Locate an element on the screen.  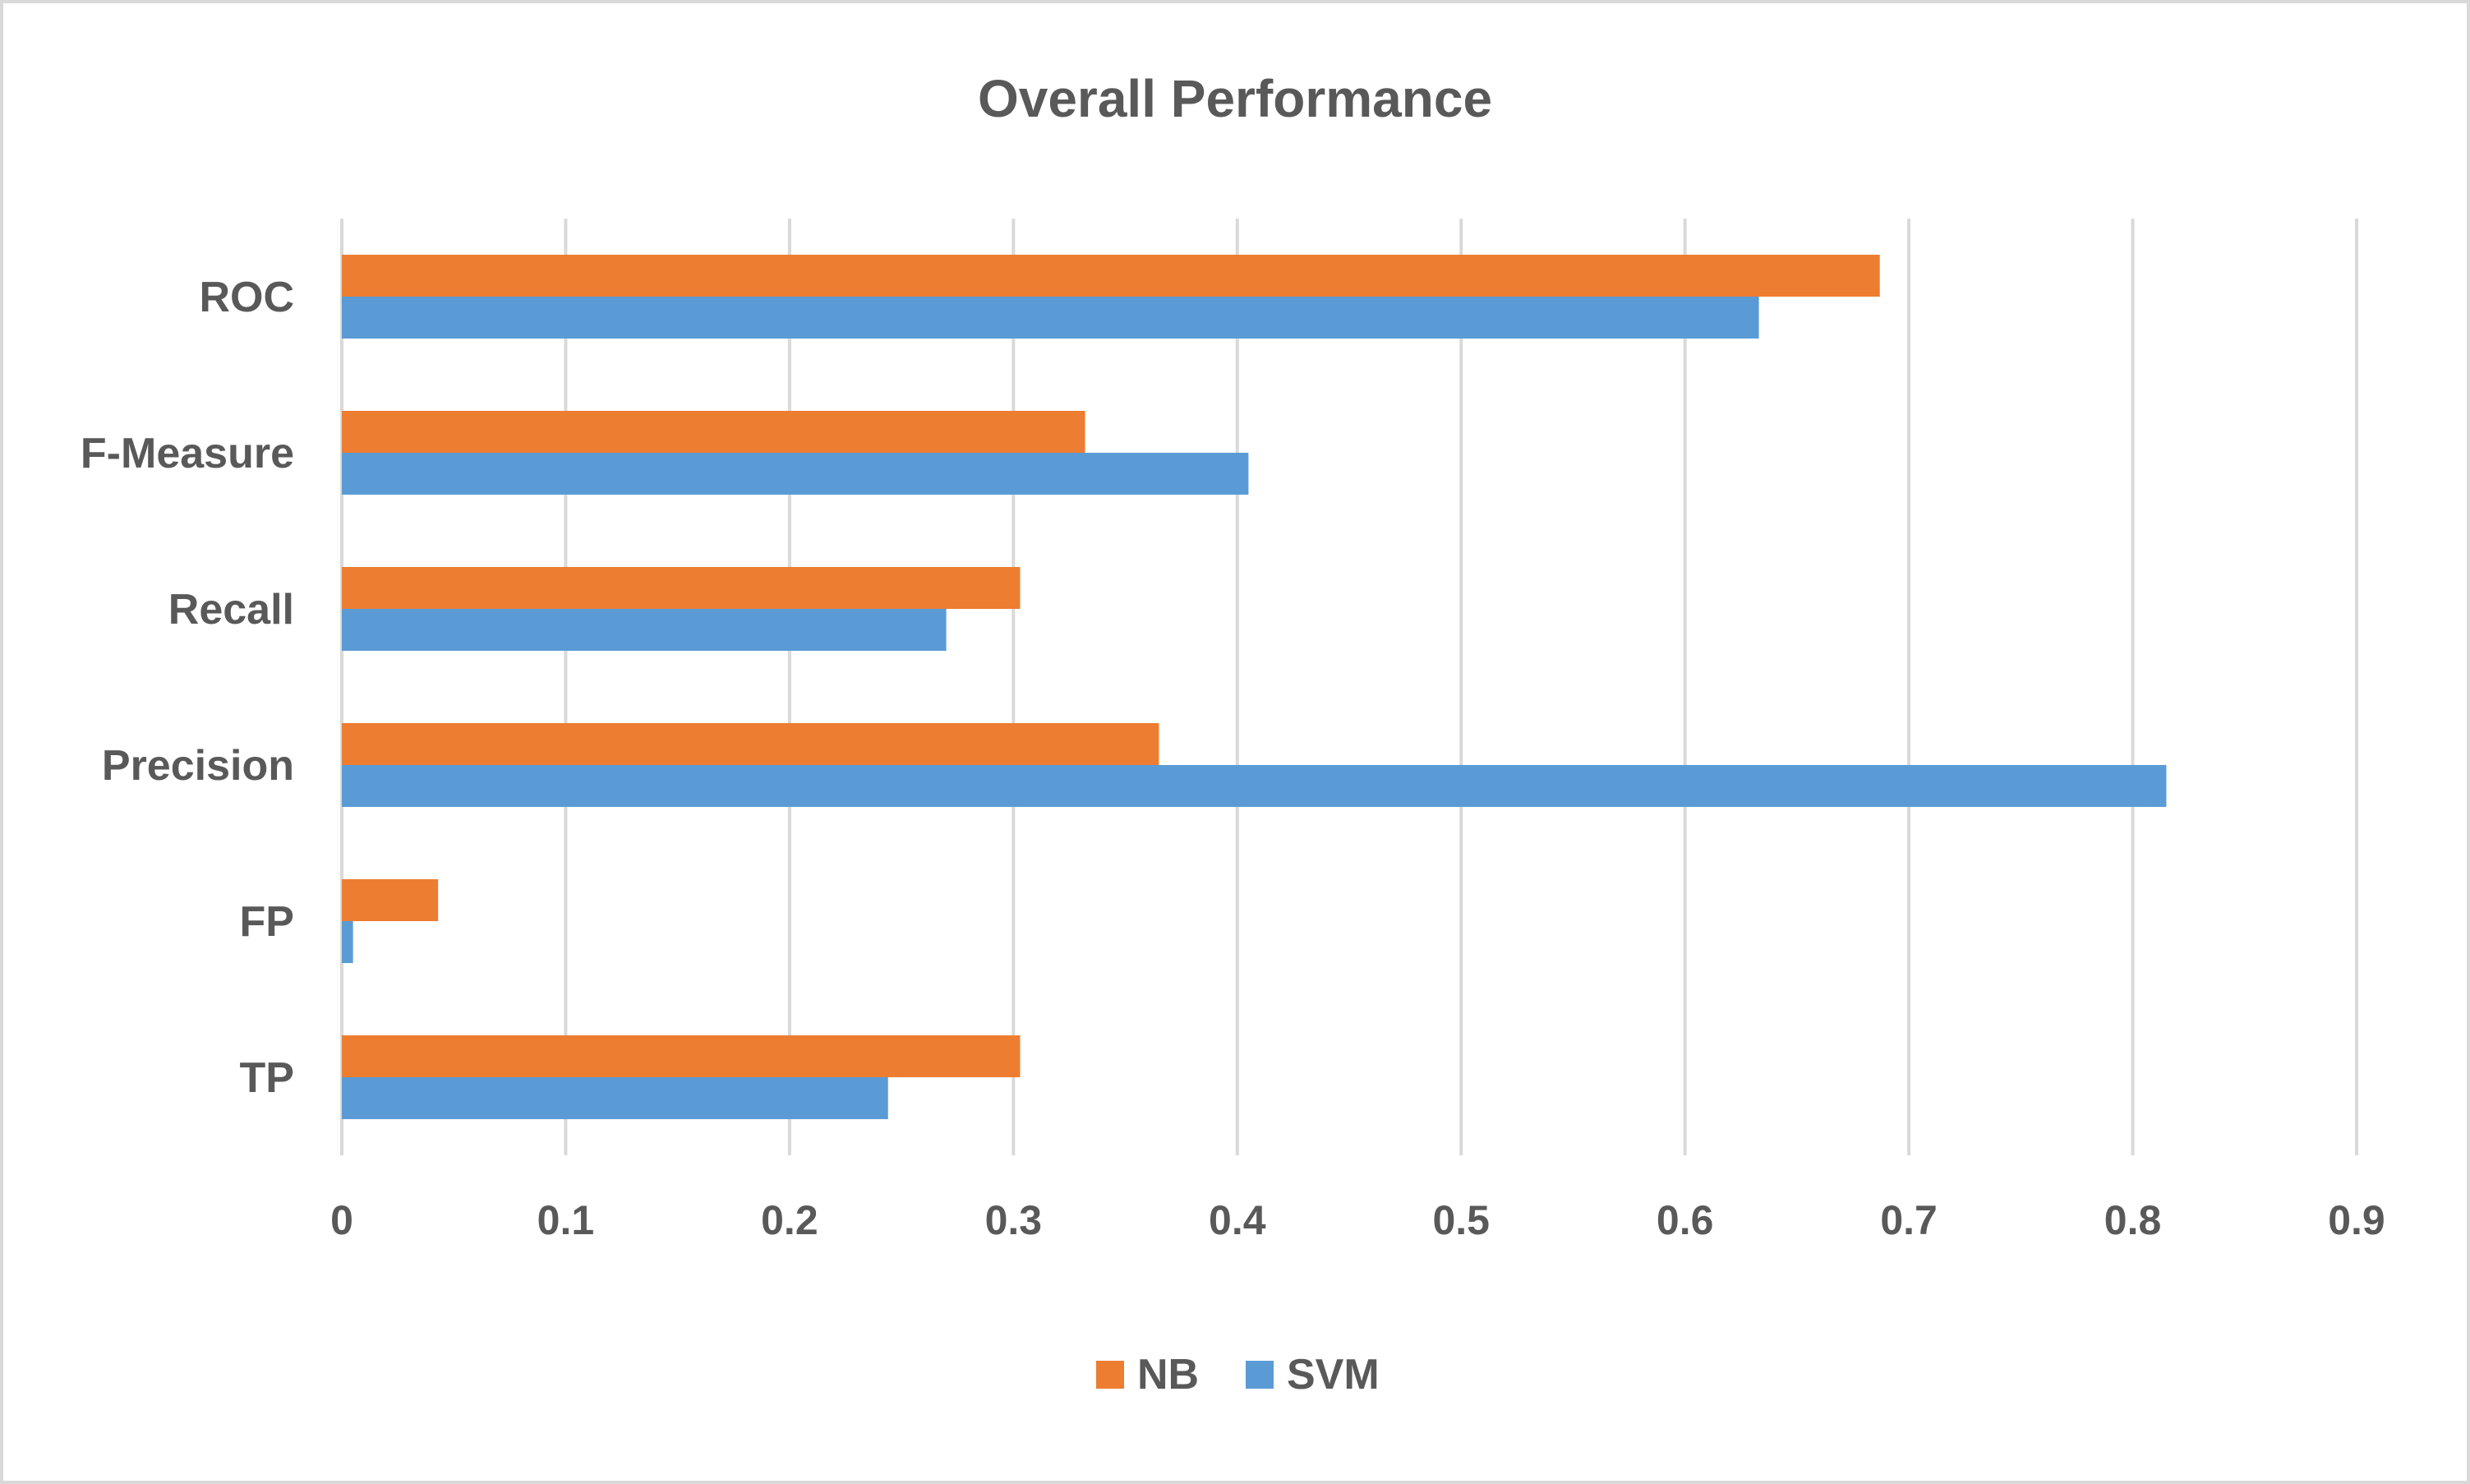
category-labels: TP FP Precision Recall F-Measure ROC is located at coordinates (187, 688).